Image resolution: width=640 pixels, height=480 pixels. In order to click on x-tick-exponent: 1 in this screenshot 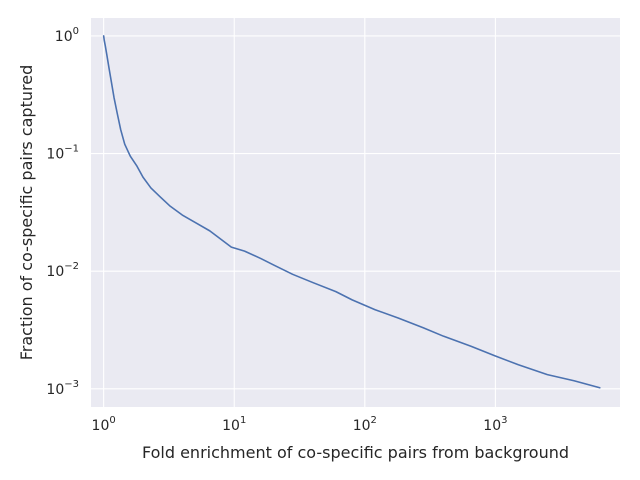, I will do `click(243, 420)`.